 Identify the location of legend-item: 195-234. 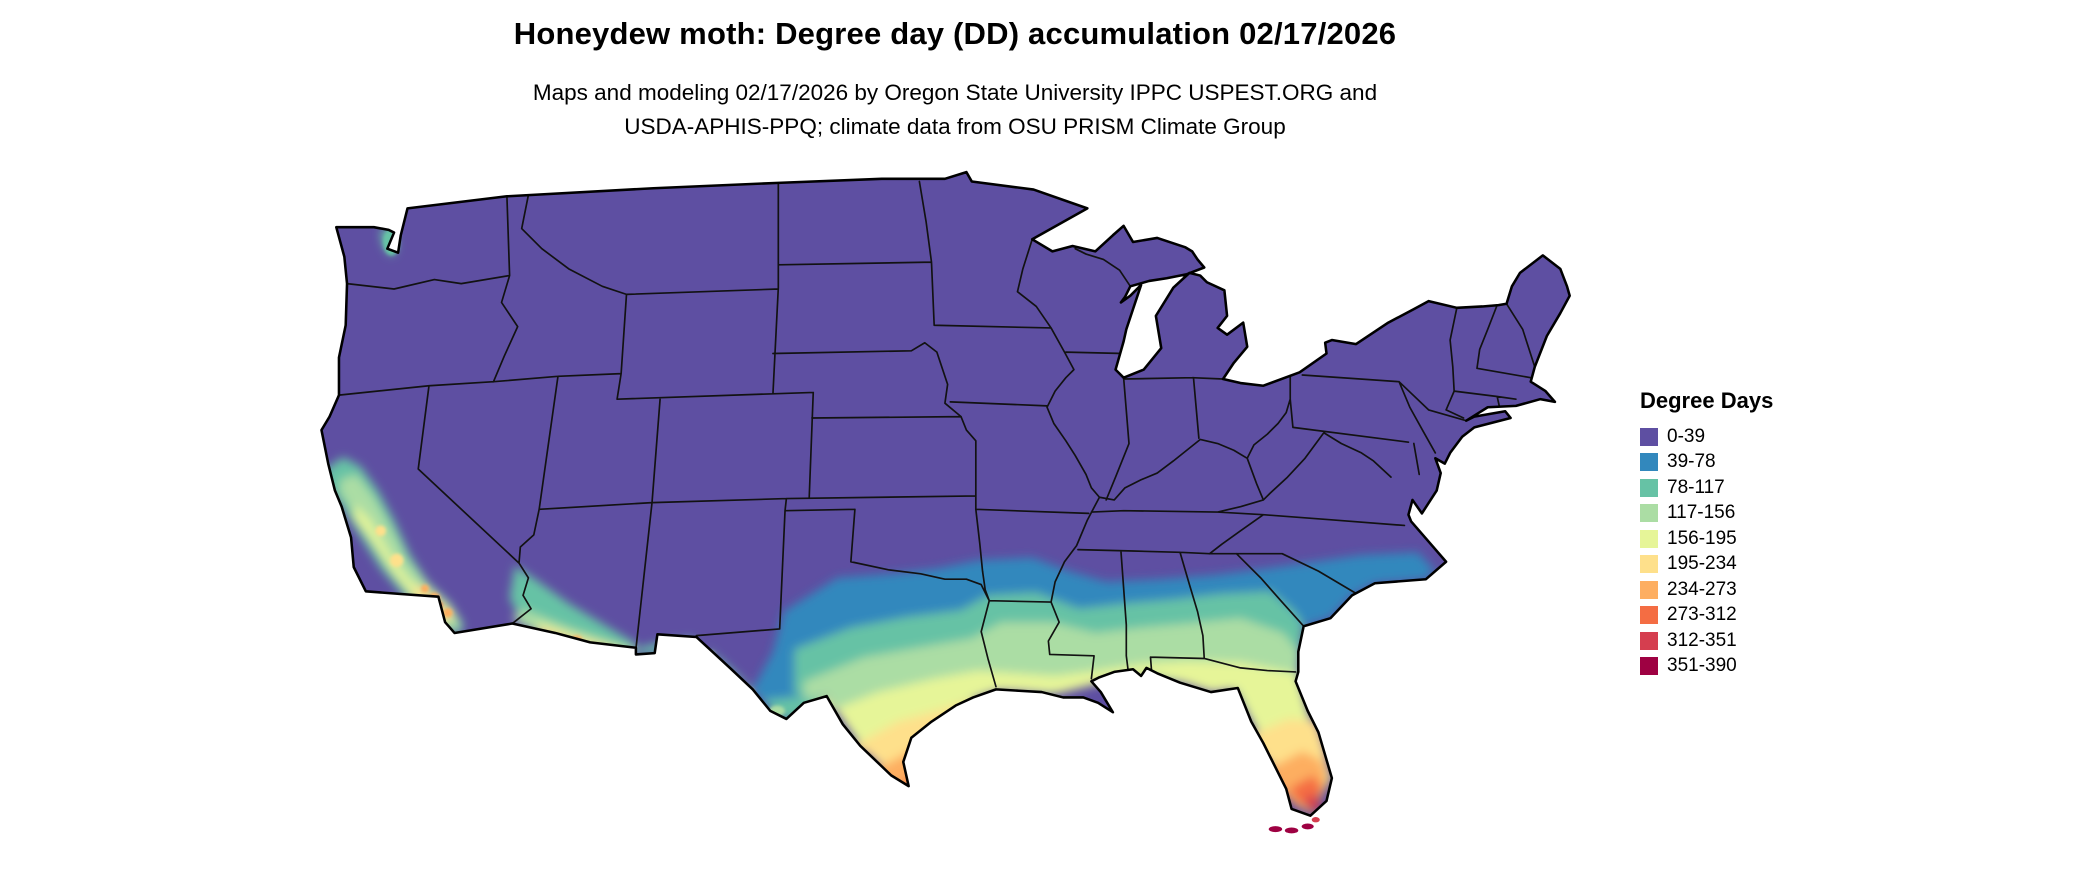
(1706, 565).